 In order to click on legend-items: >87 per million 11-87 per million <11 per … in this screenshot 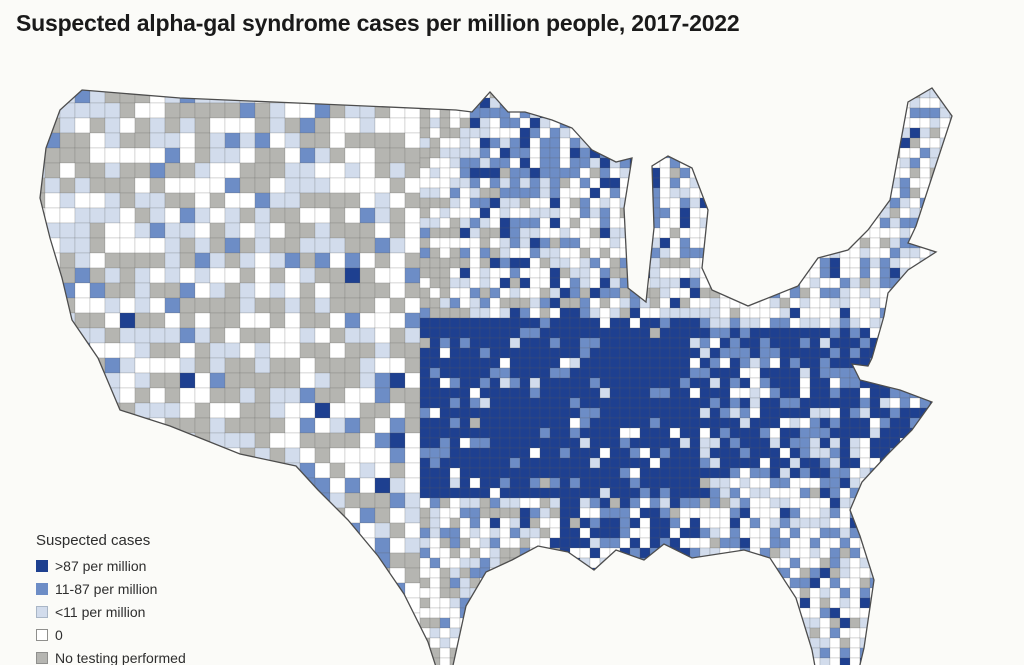, I will do `click(111, 609)`.